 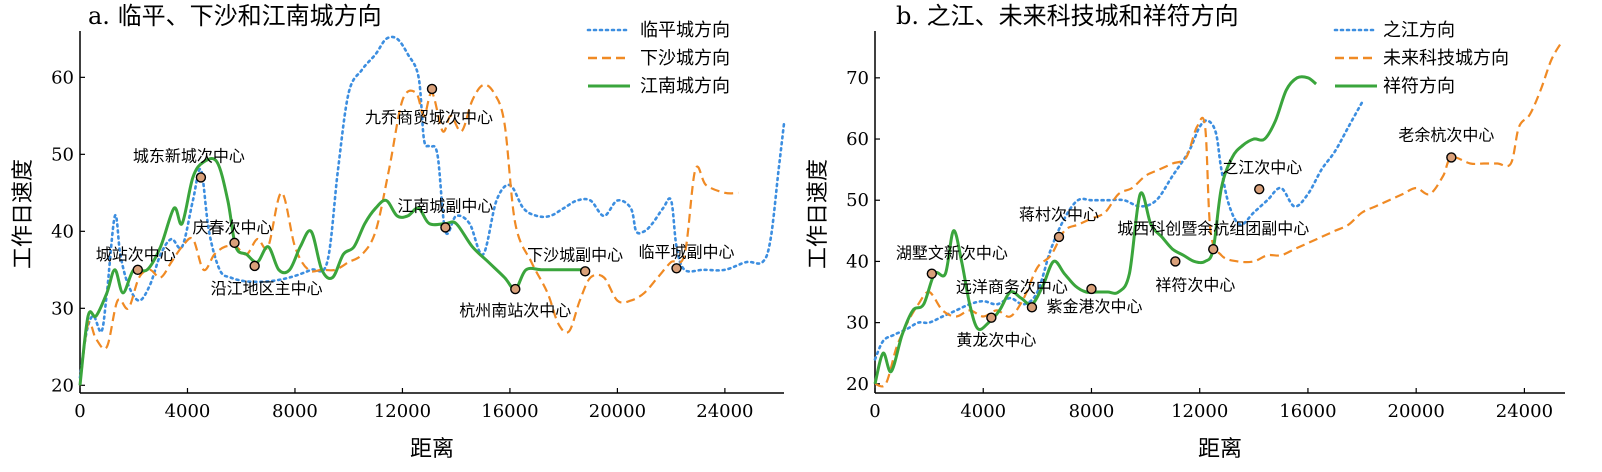 What do you see at coordinates (687, 251) in the screenshot?
I see `chart-a-center-label: 临平城副中心` at bounding box center [687, 251].